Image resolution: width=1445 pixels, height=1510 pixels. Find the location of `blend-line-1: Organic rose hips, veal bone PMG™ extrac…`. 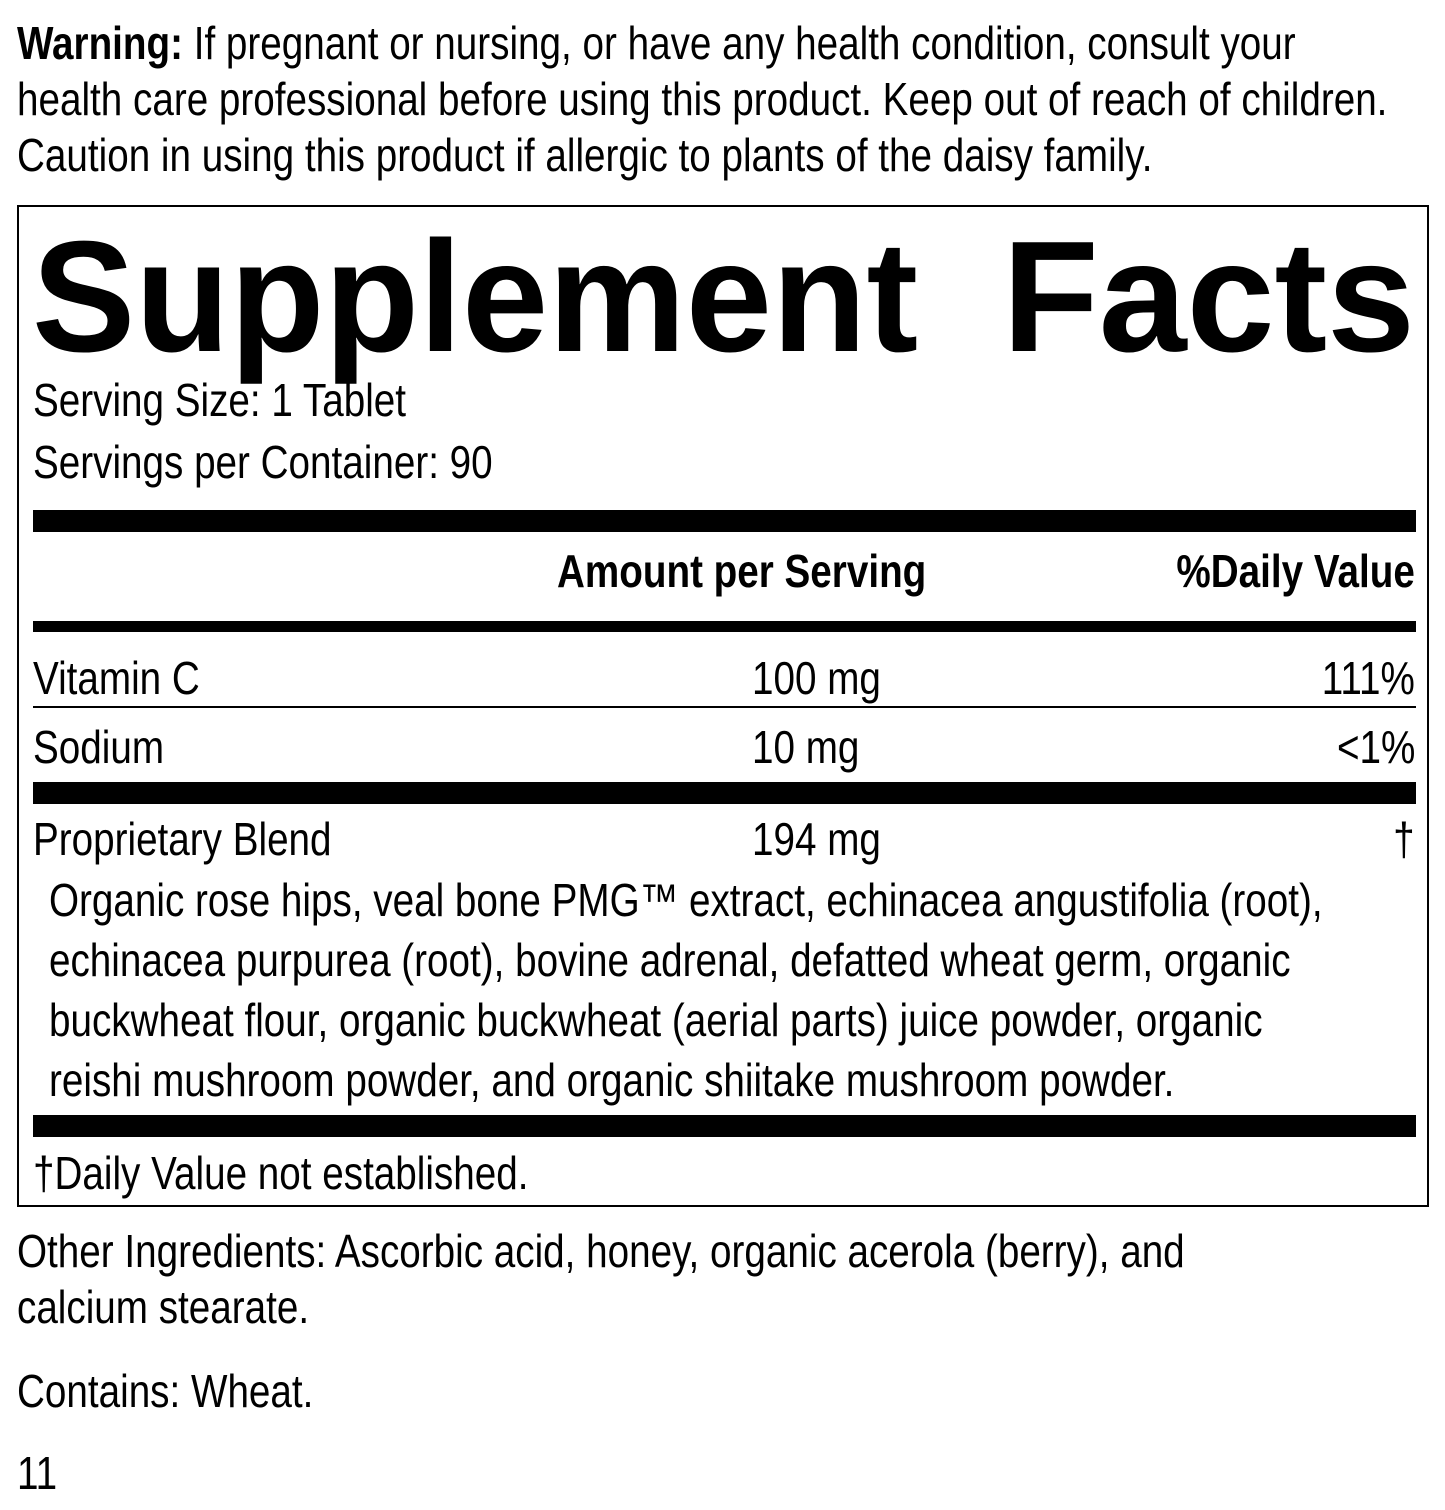

blend-line-1: Organic rose hips, veal bone PMG™ extrac… is located at coordinates (686, 900).